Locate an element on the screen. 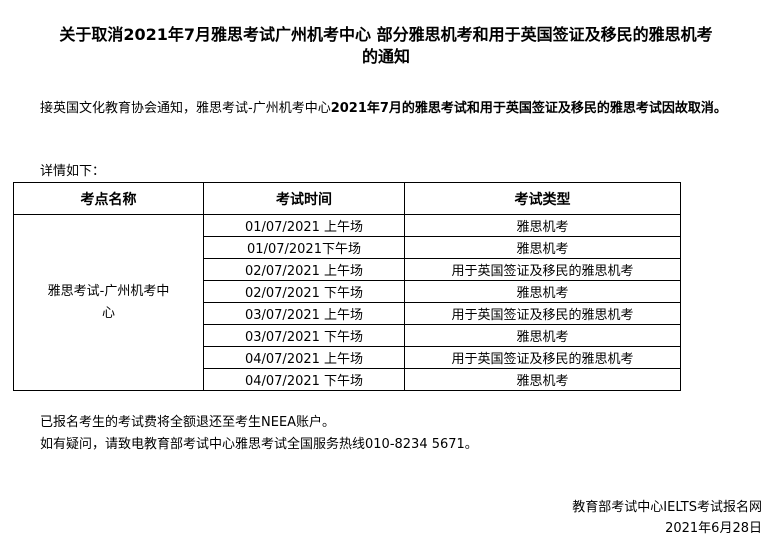 The height and width of the screenshot is (557, 772). time-cell: 01/07/2021 上午场 is located at coordinates (304, 225).